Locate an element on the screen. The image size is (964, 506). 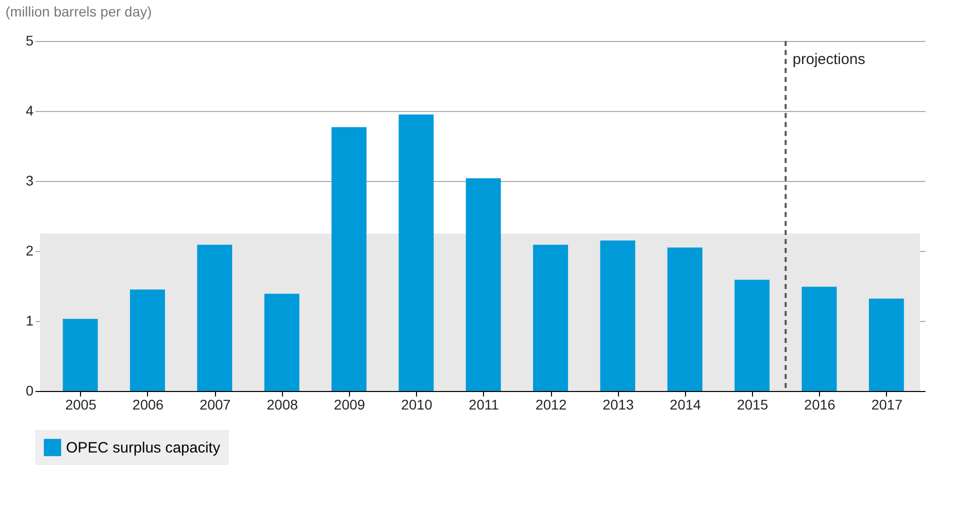
x-tick-label: 2007 is located at coordinates (215, 404).